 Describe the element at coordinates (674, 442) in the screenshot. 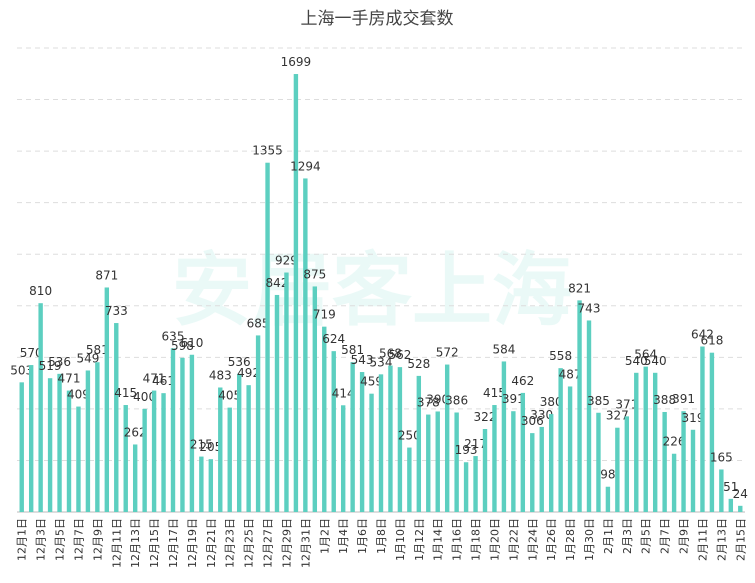

I see `data-label: 226` at that location.